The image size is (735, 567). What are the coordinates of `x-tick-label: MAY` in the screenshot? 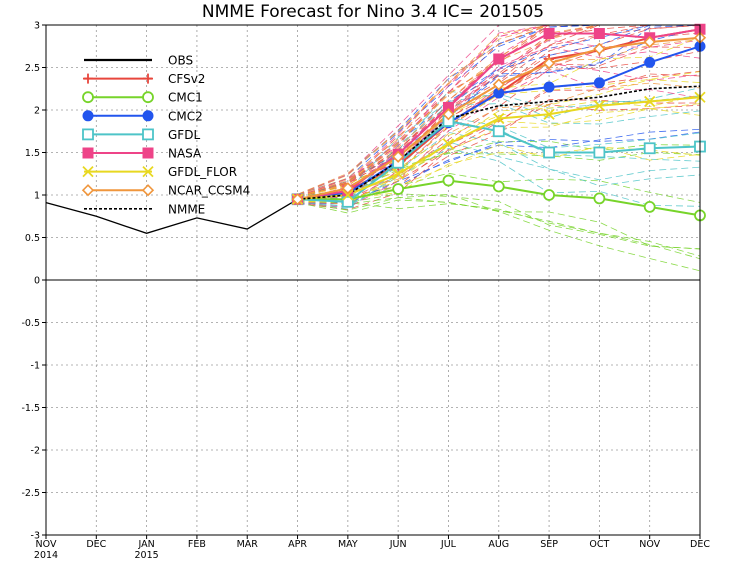 It's located at (348, 544).